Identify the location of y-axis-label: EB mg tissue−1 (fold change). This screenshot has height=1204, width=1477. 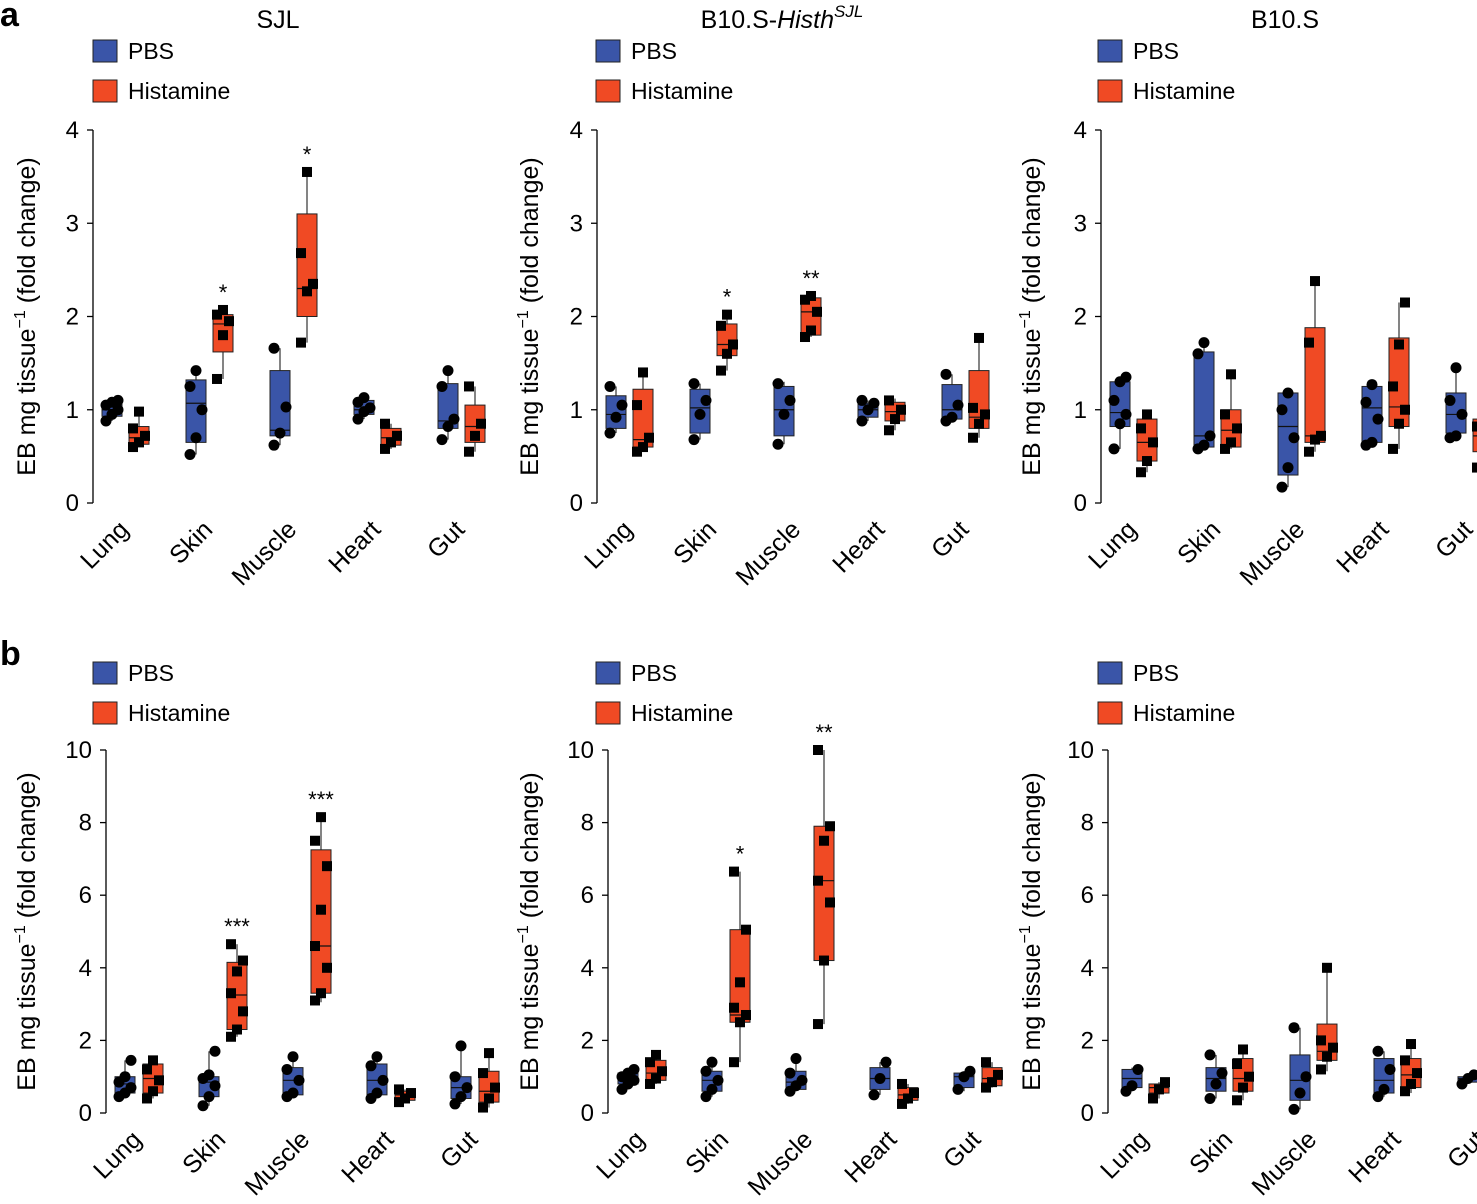
(26, 931).